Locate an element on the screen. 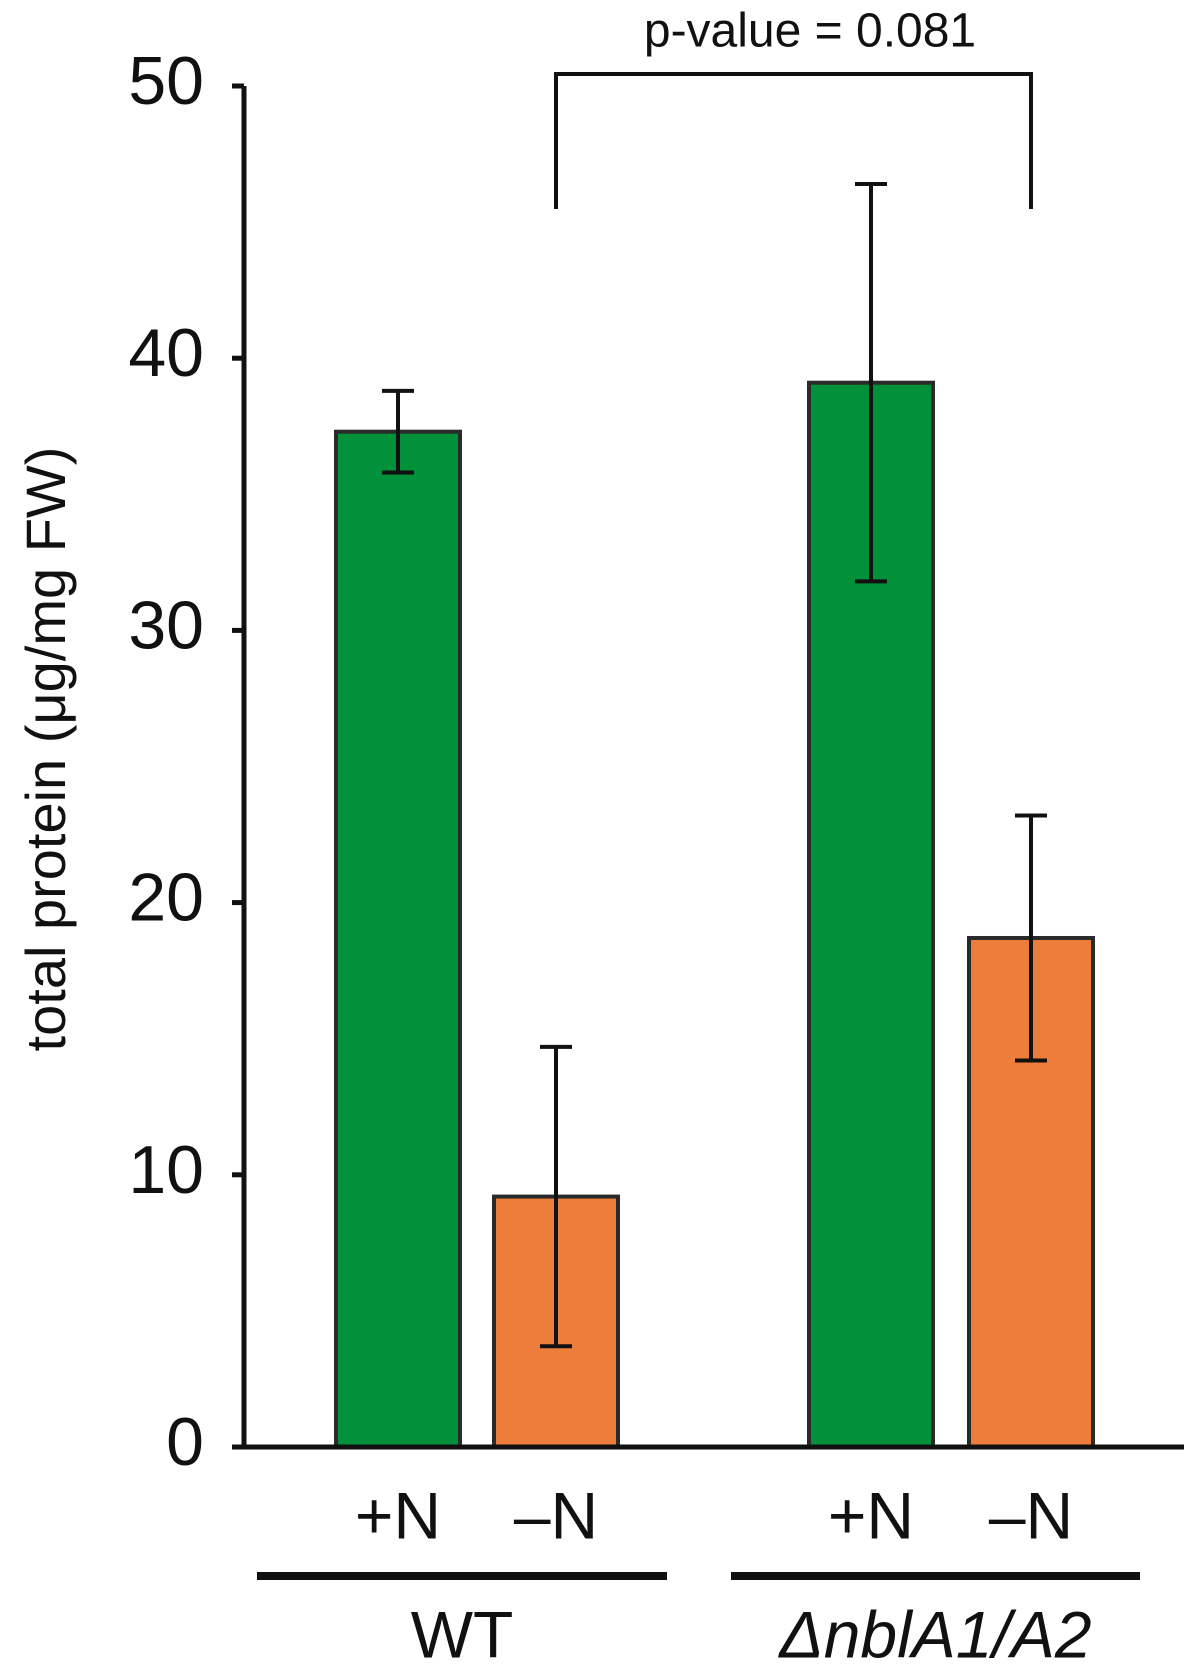 The height and width of the screenshot is (1678, 1192). bar is located at coordinates (398, 939).